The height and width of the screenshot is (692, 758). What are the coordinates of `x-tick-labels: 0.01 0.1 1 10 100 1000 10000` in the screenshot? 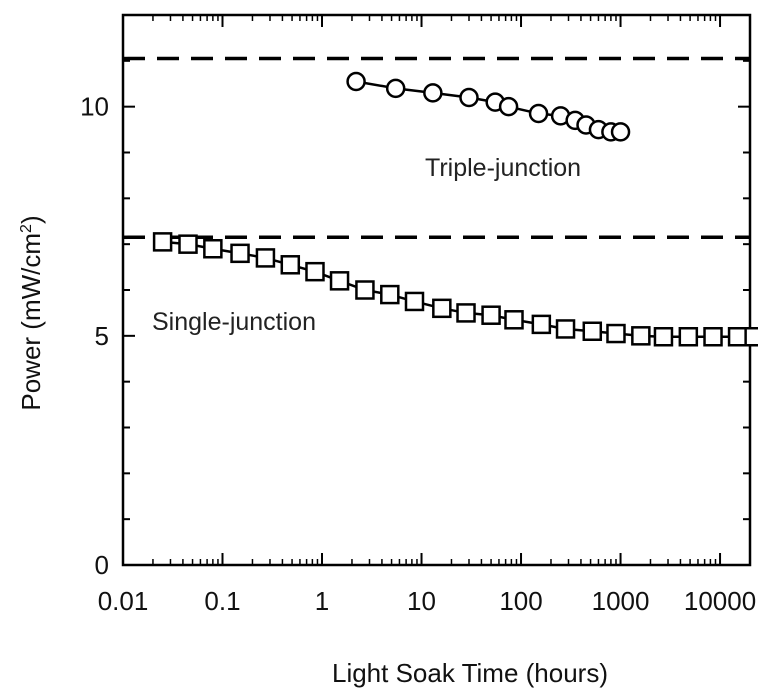 It's located at (427, 601).